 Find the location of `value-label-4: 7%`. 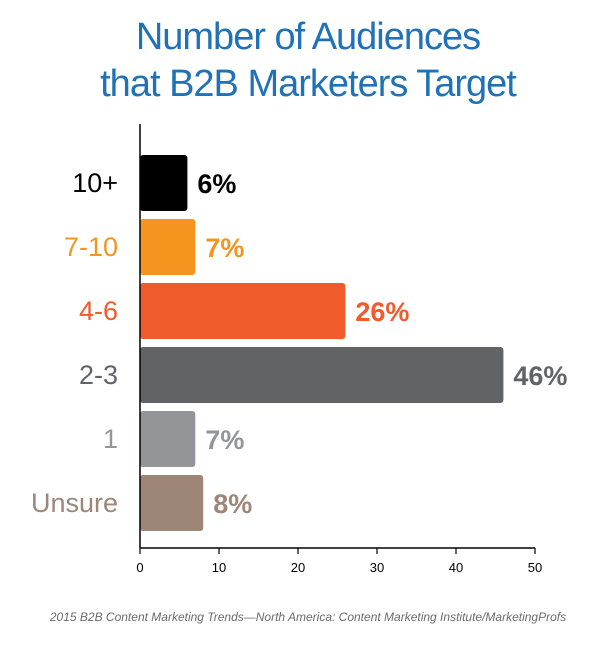

value-label-4: 7% is located at coordinates (224, 440).